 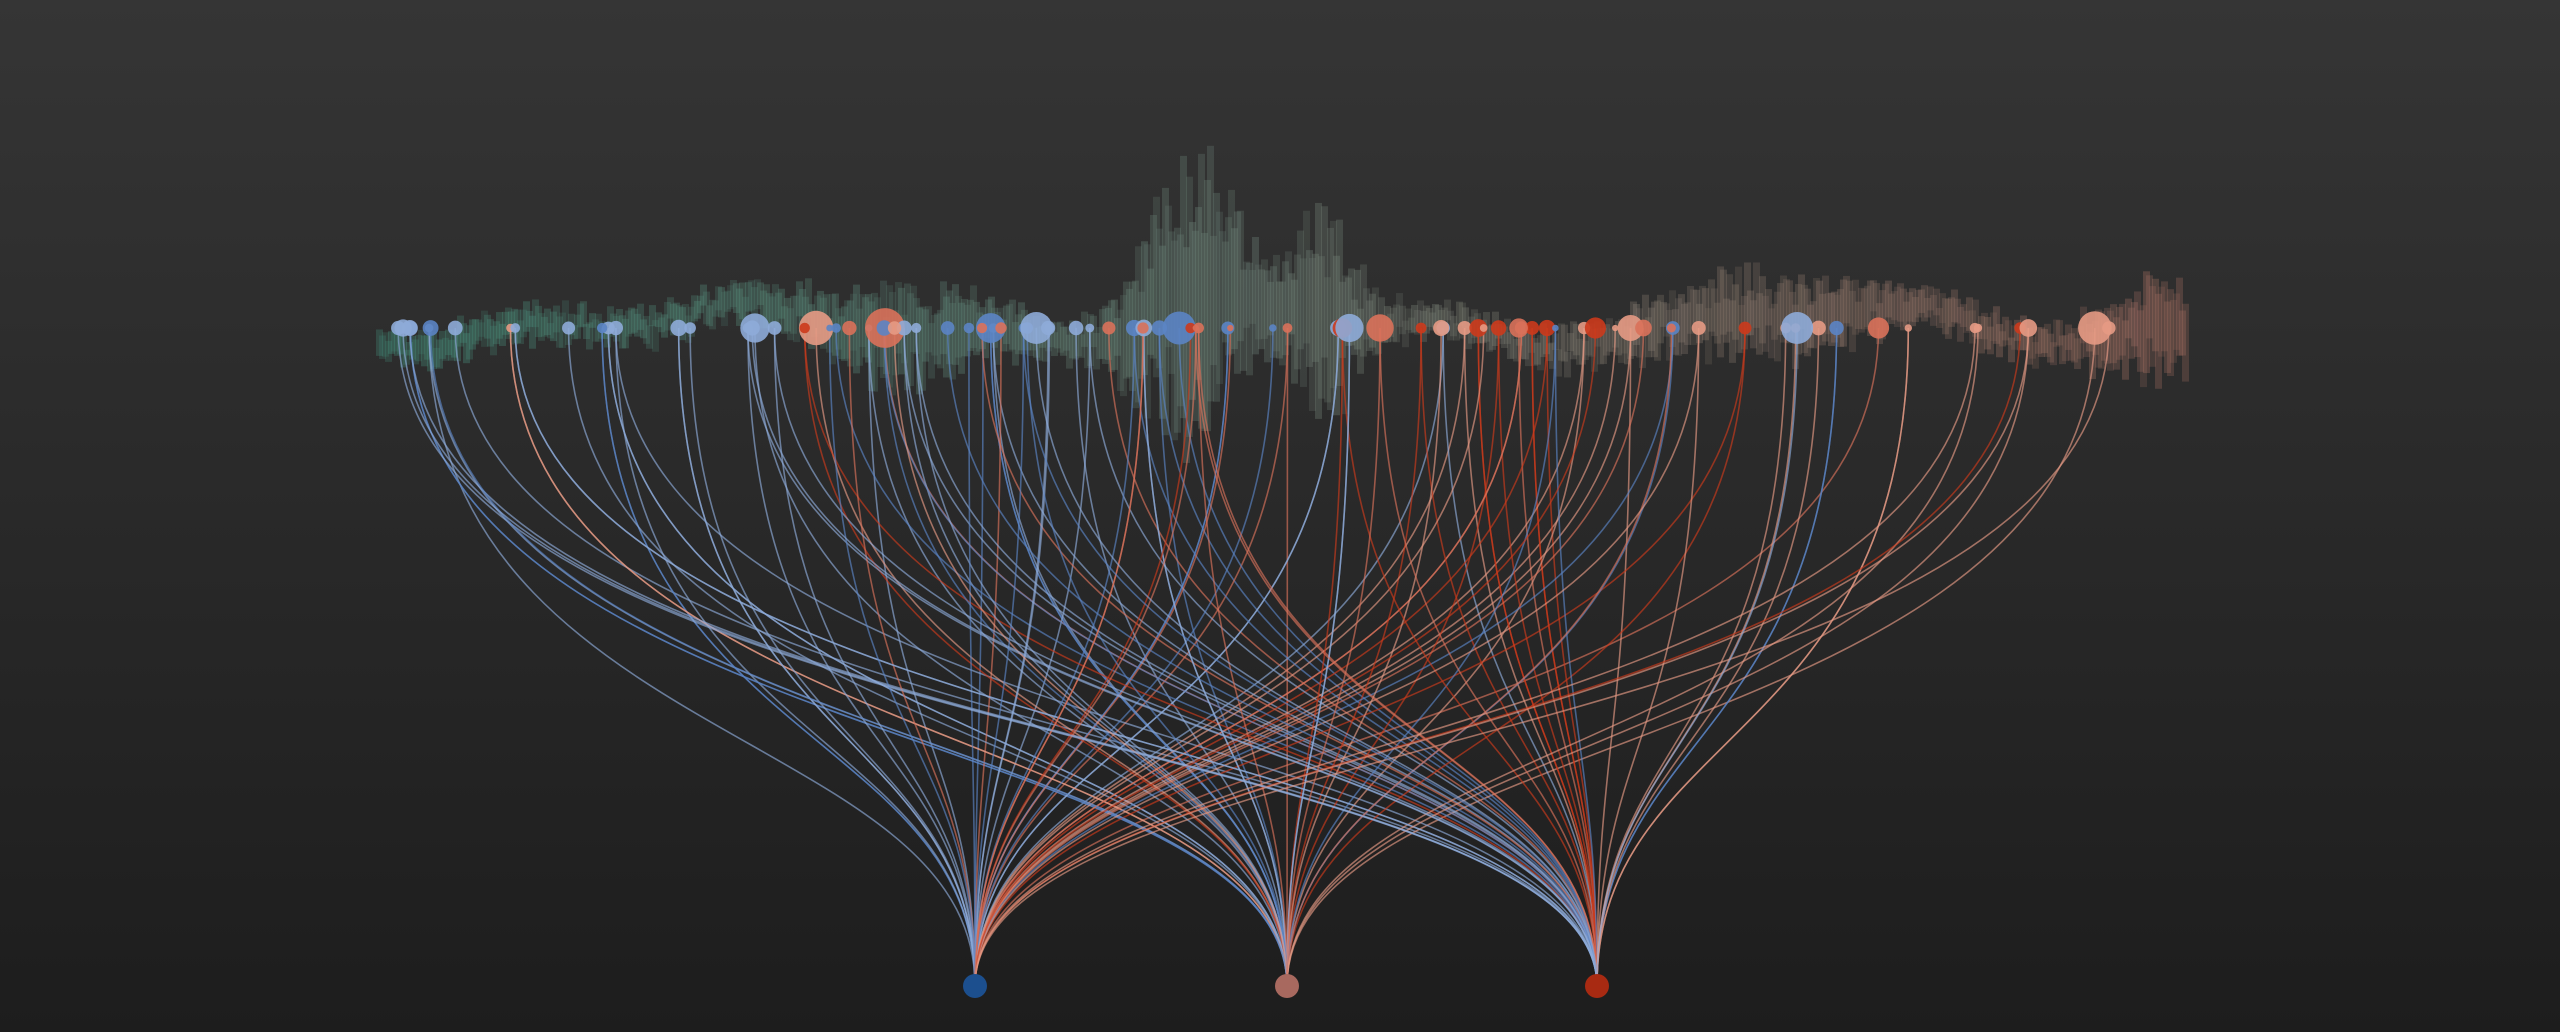 What do you see at coordinates (1286, 986) in the screenshot?
I see `hubs` at bounding box center [1286, 986].